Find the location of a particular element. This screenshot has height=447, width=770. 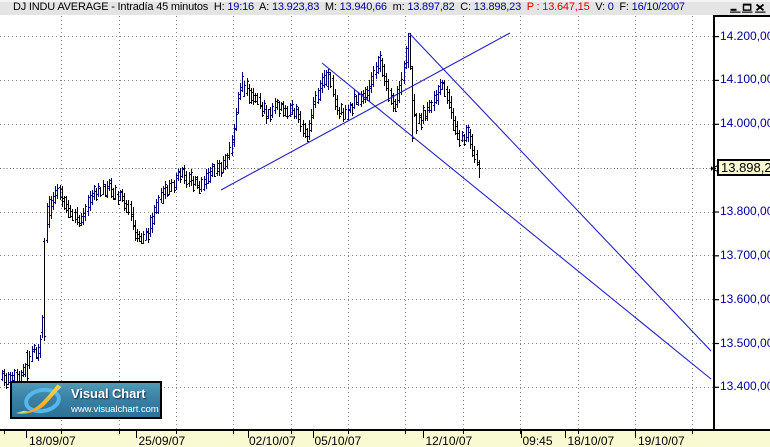

svg-text: www.visualchart.com is located at coordinates (114, 409).